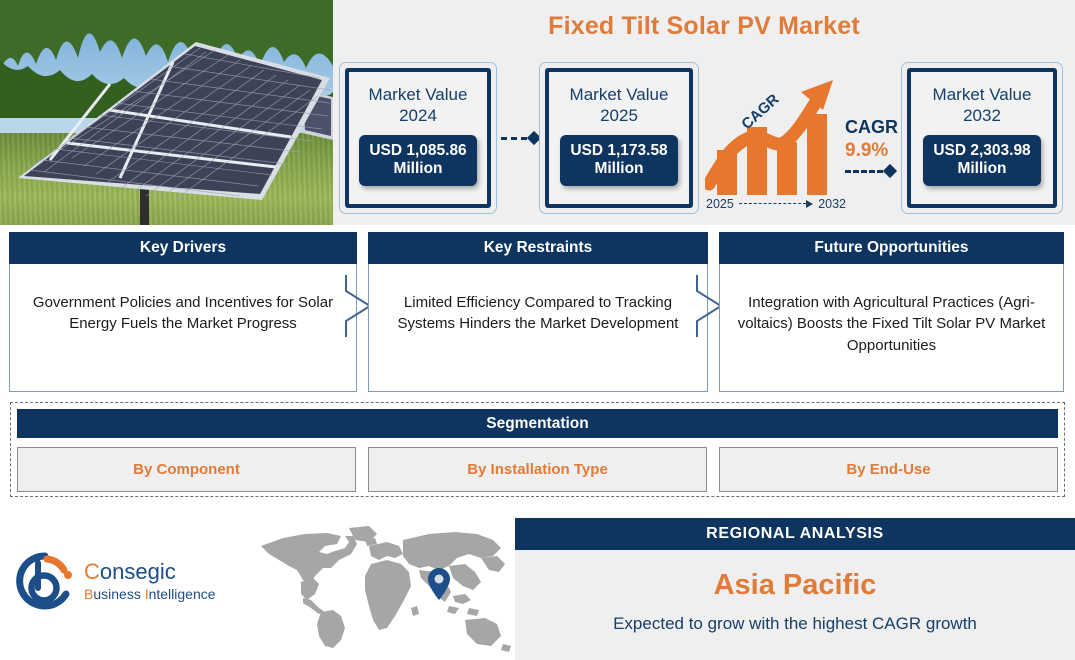 This screenshot has height=660, width=1075. I want to click on mv-amount-line1-2025: USD 1,173.58, so click(619, 150).